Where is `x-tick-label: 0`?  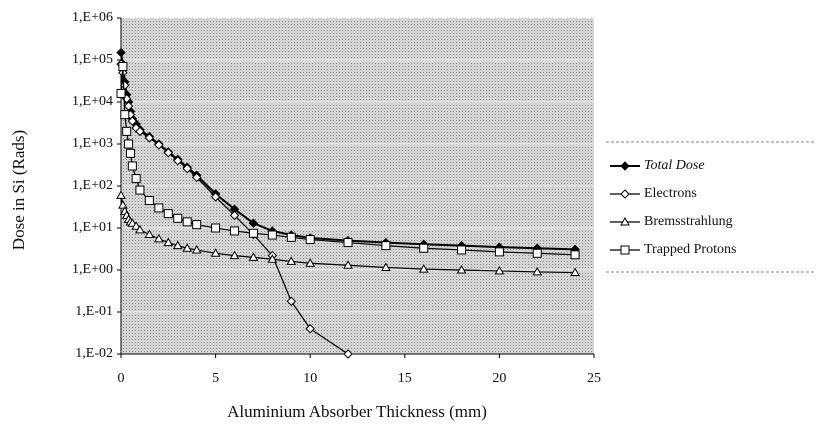
x-tick-label: 0 is located at coordinates (121, 378).